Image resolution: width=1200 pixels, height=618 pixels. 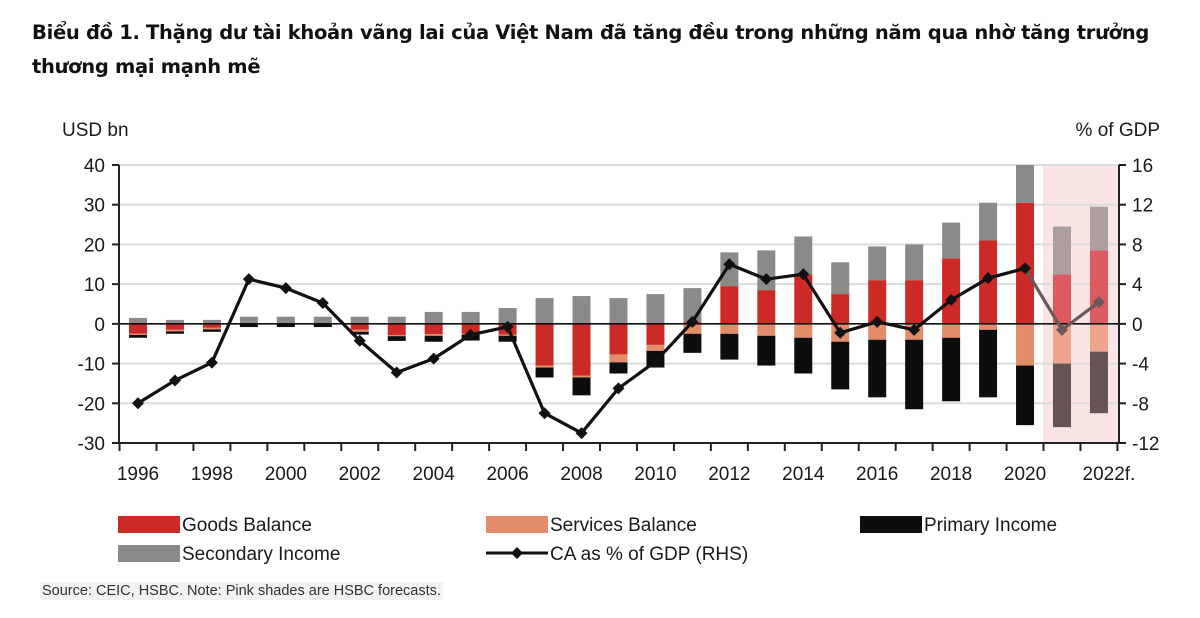 What do you see at coordinates (649, 554) in the screenshot?
I see `legend-label-ca-as-of-gdp-rhs: CA as % of GDP (RHS)` at bounding box center [649, 554].